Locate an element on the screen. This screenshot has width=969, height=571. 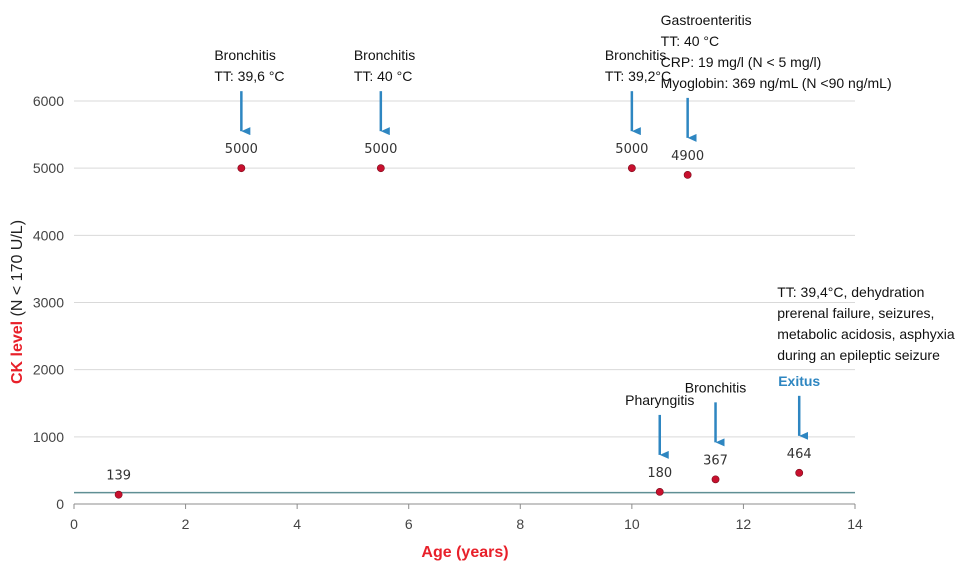
data-label: 464 is located at coordinates (799, 454).